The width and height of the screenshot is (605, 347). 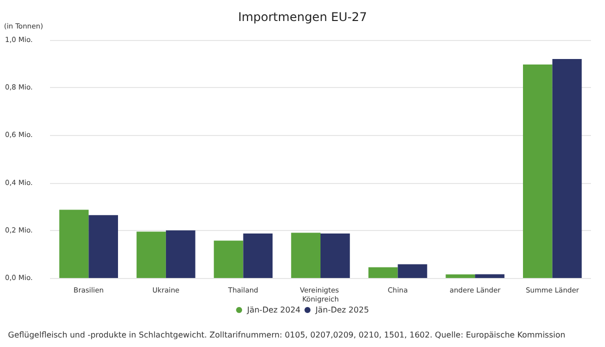 What do you see at coordinates (273, 310) in the screenshot?
I see `legend-label: Jän-Dez 2024` at bounding box center [273, 310].